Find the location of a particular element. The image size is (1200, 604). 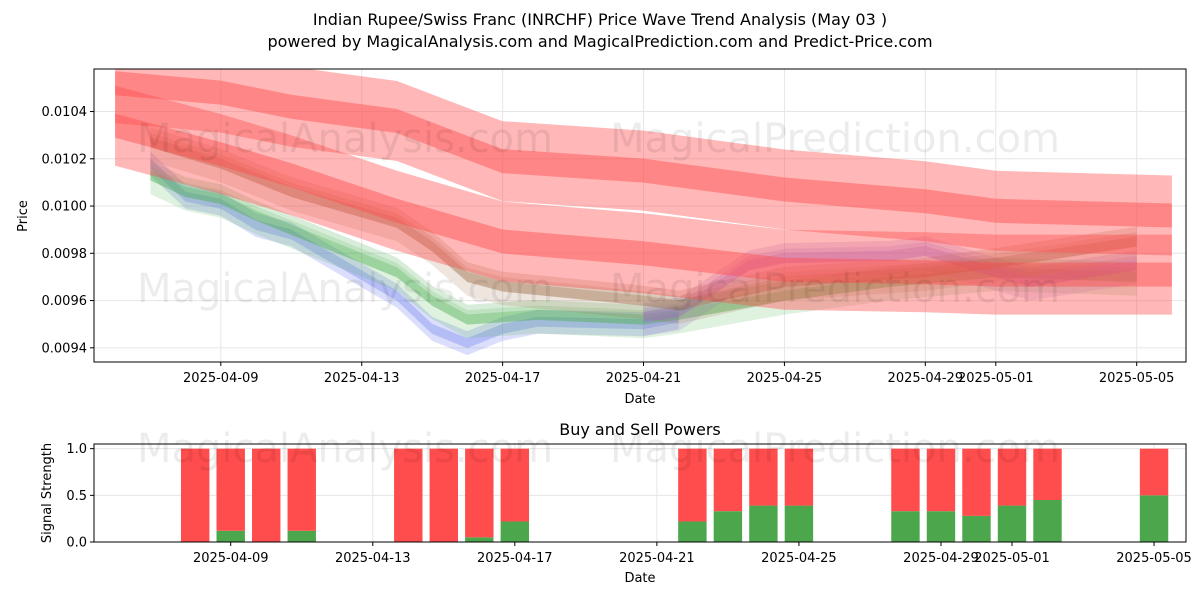

signal-title: Buy and Sell Powers is located at coordinates (640, 429).